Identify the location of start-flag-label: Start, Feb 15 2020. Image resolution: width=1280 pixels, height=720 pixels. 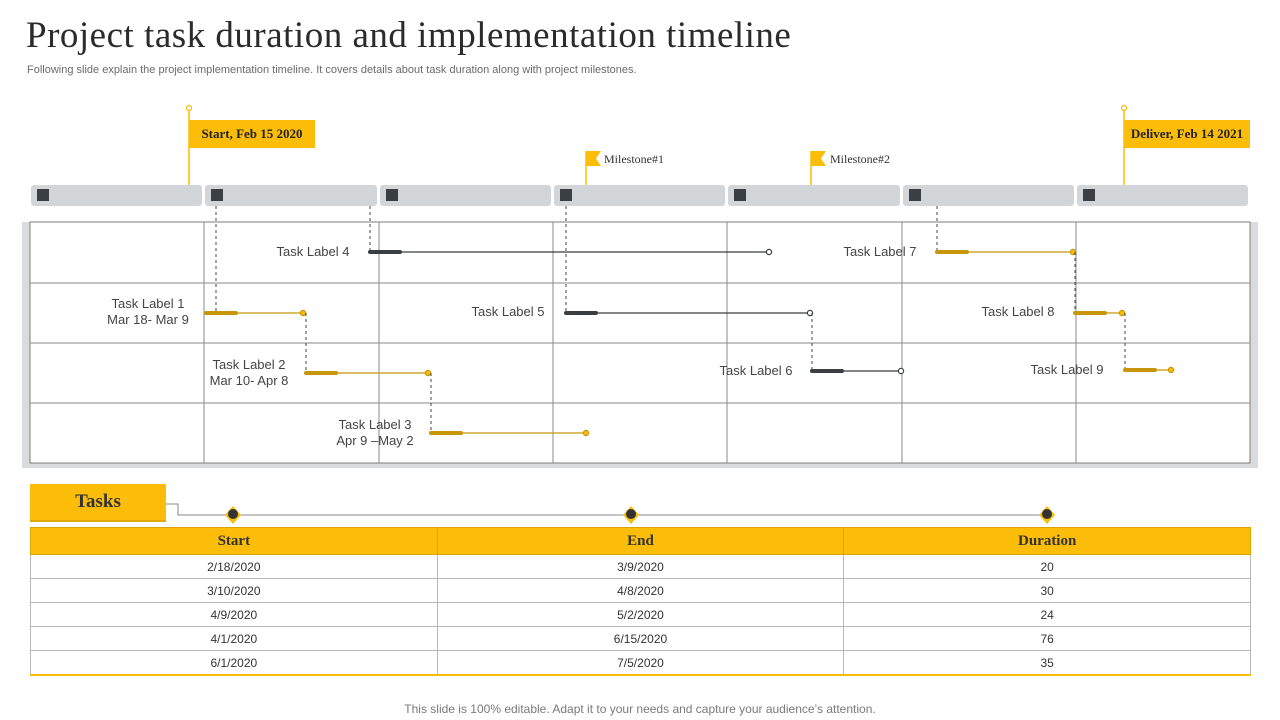
(252, 134).